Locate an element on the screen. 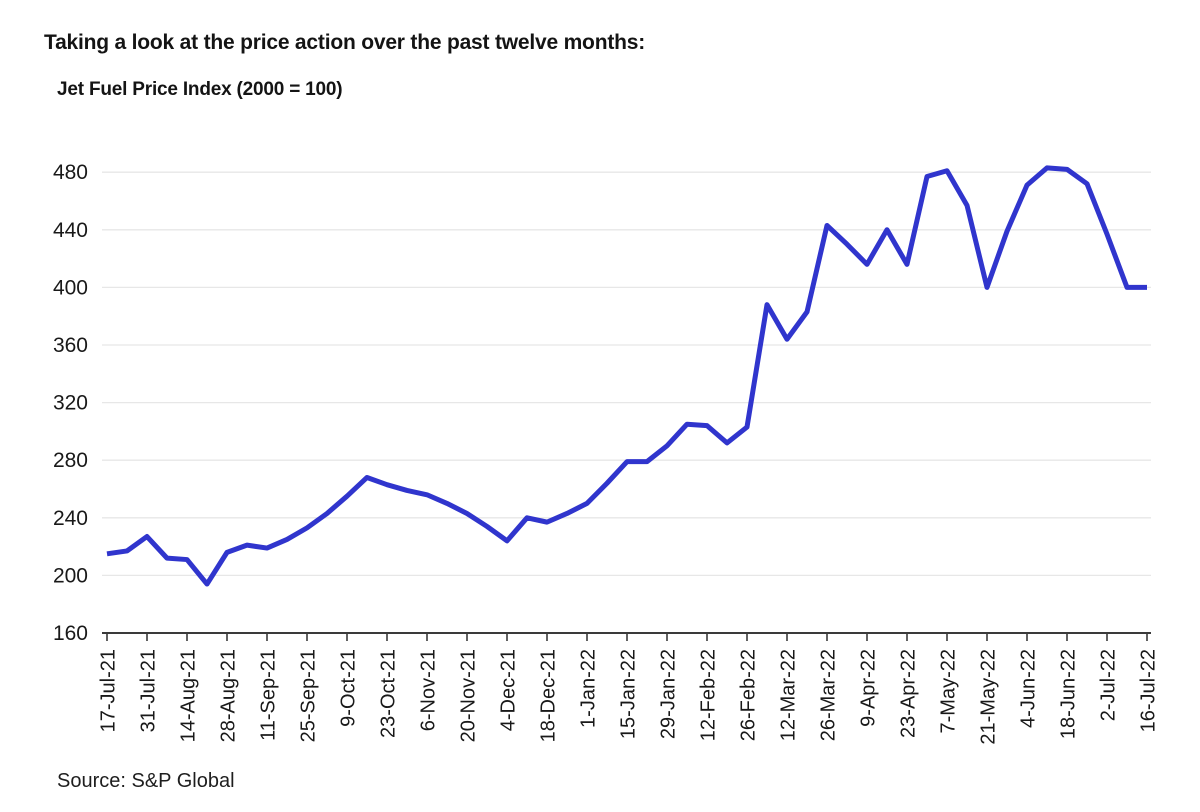 The height and width of the screenshot is (812, 1200). x-axis-tick-label: 4-Dec-21 is located at coordinates (509, 690).